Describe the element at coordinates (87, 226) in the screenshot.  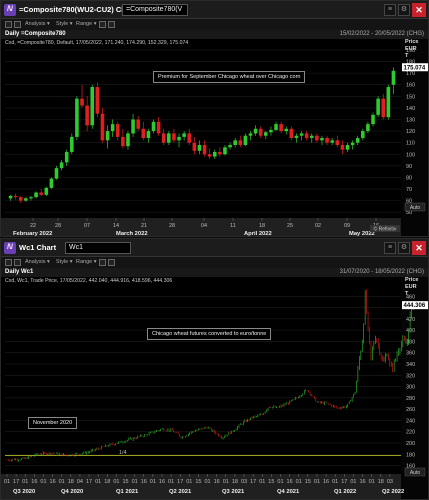
I see `chart1-date-tick-label: 07` at that location.